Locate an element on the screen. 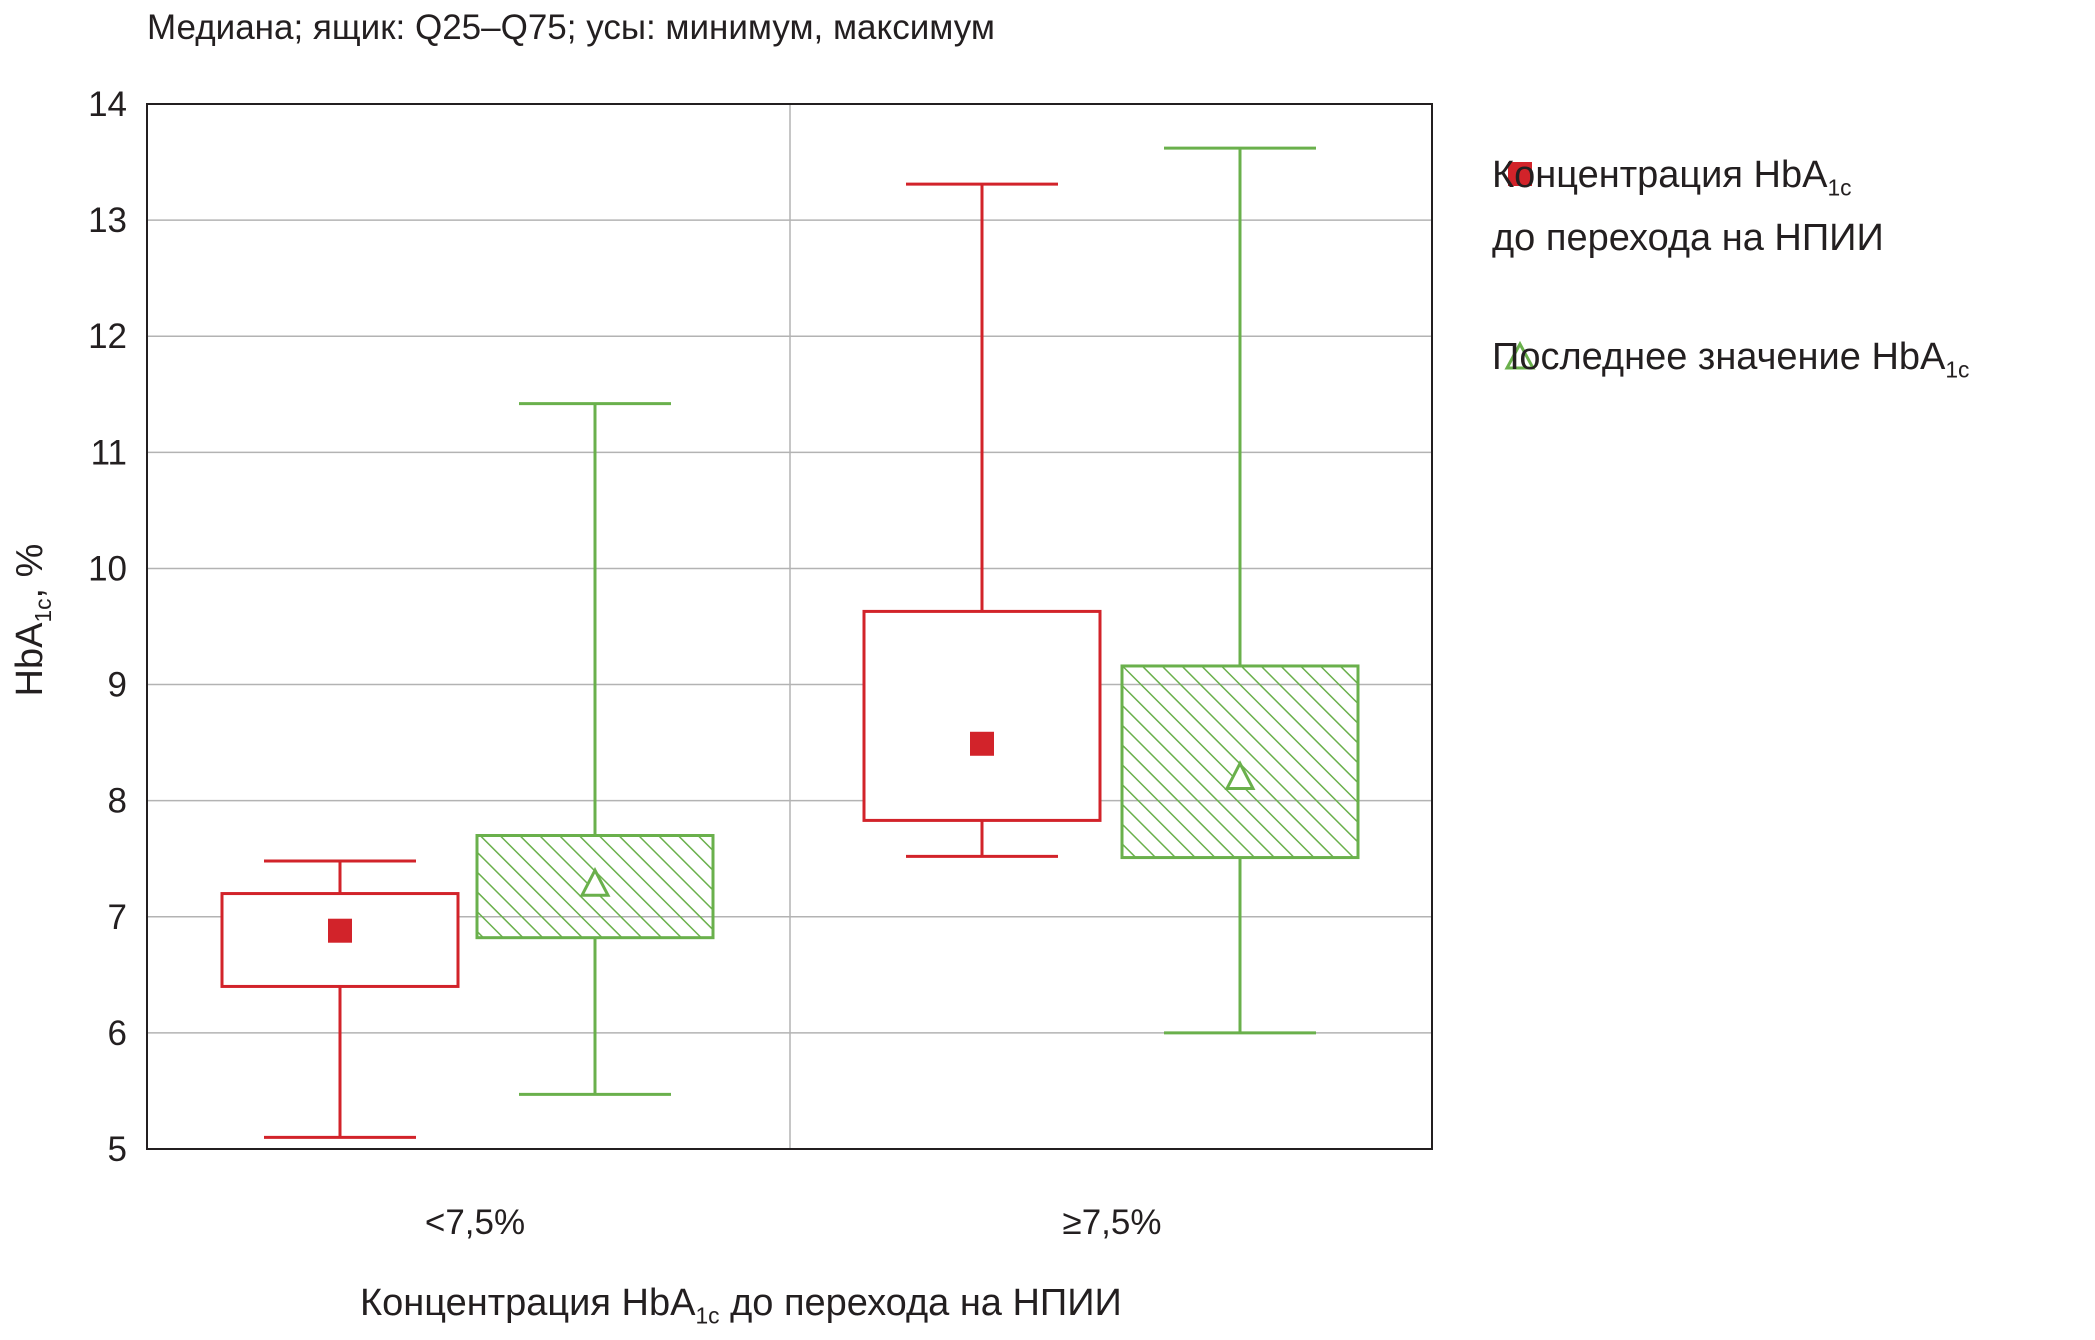  y-tick-label: 7 is located at coordinates (117, 917).